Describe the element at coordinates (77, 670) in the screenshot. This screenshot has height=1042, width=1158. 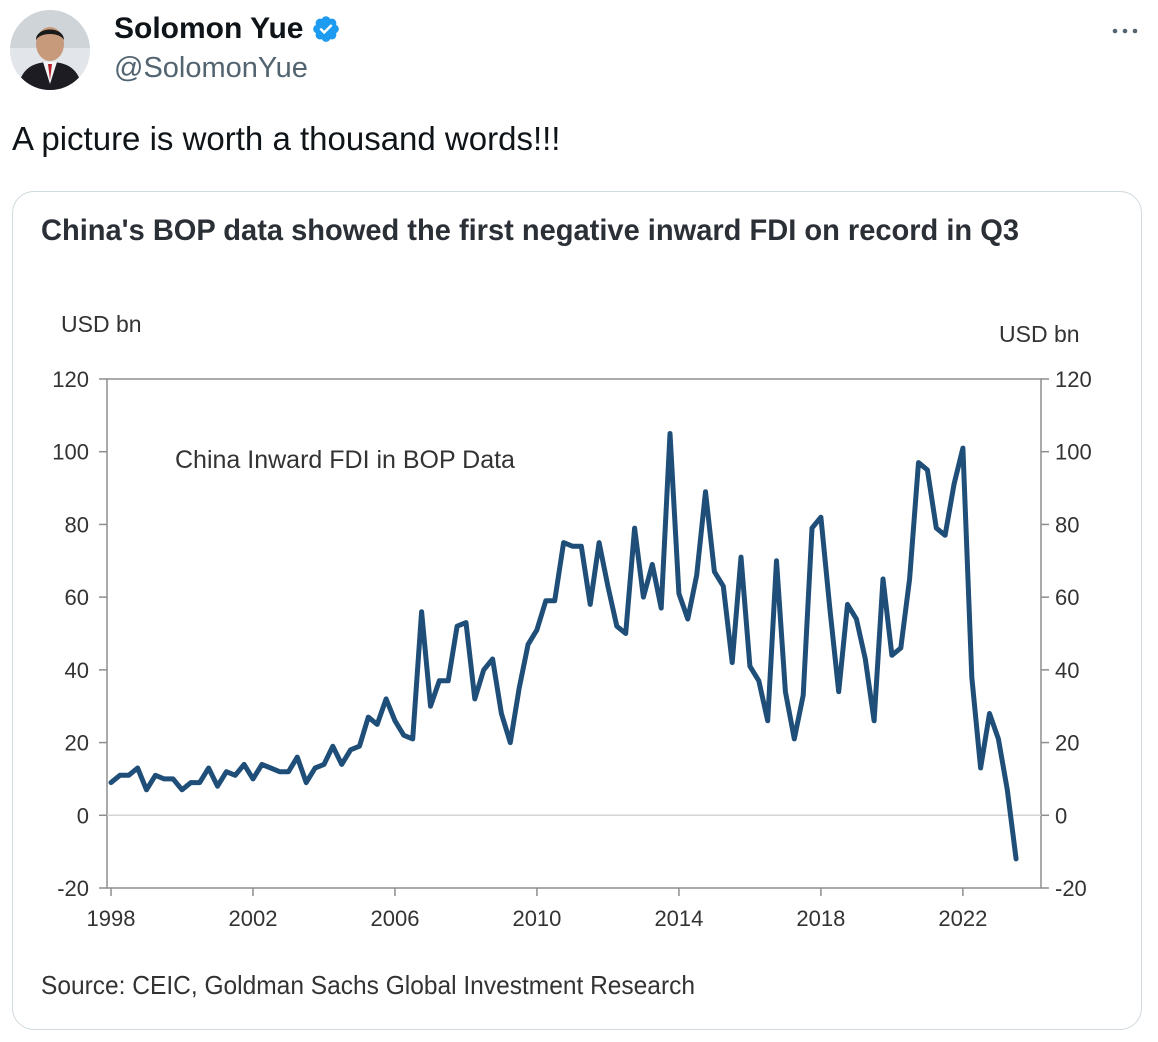
I see `y-tick-label-left: 40` at that location.